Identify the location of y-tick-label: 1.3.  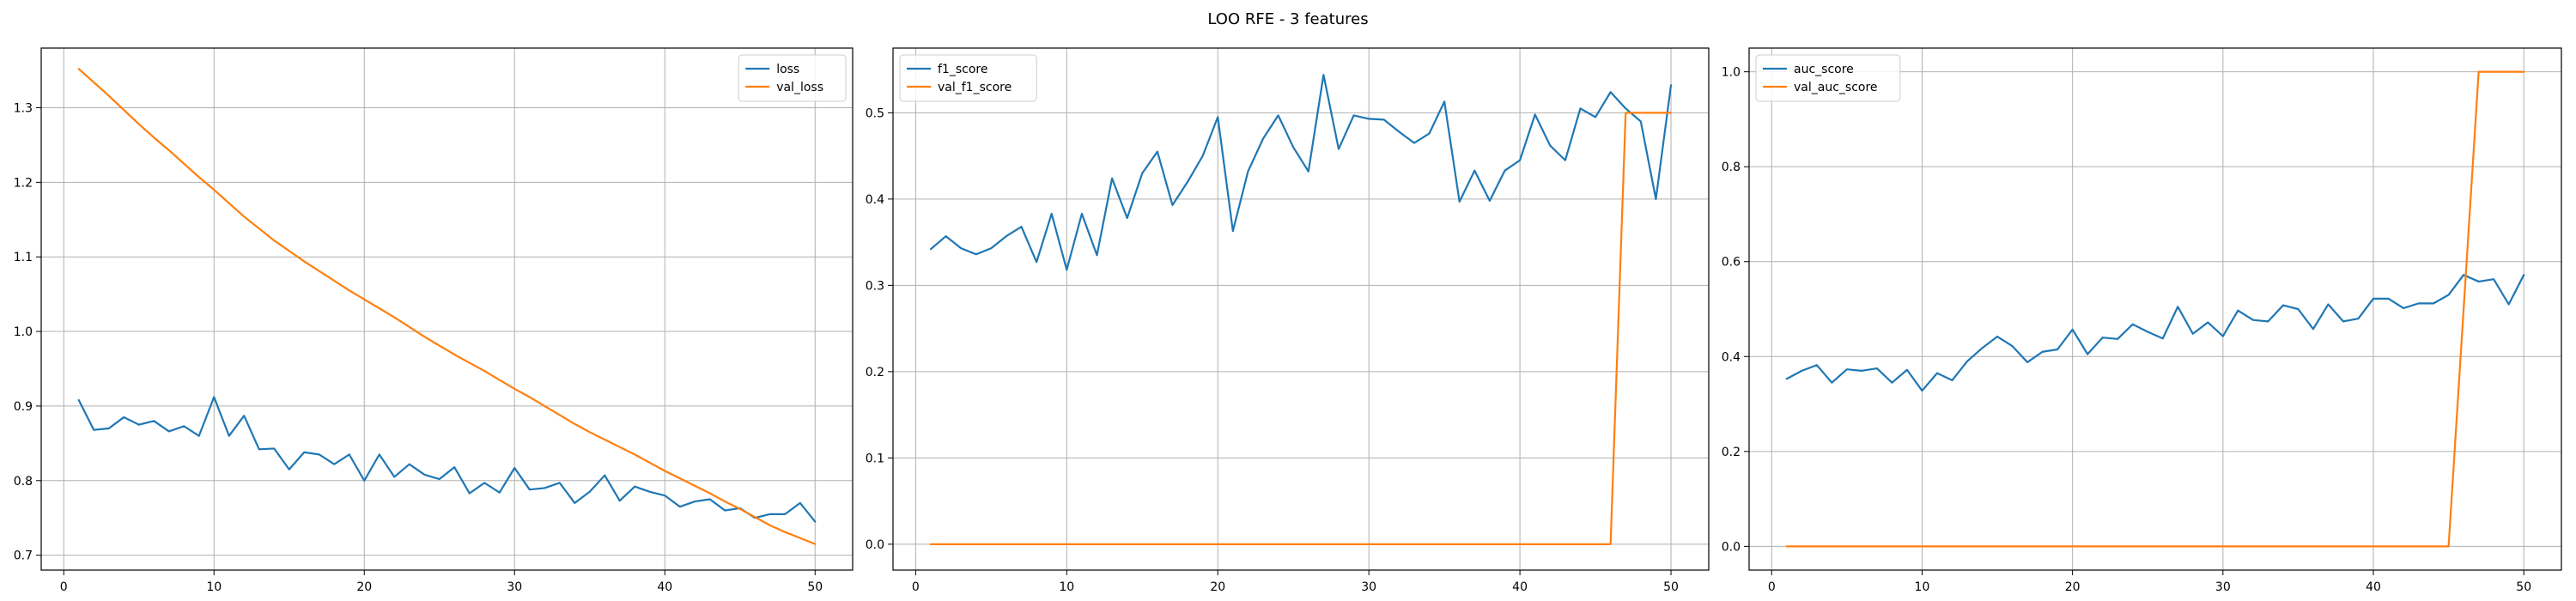
(23, 108).